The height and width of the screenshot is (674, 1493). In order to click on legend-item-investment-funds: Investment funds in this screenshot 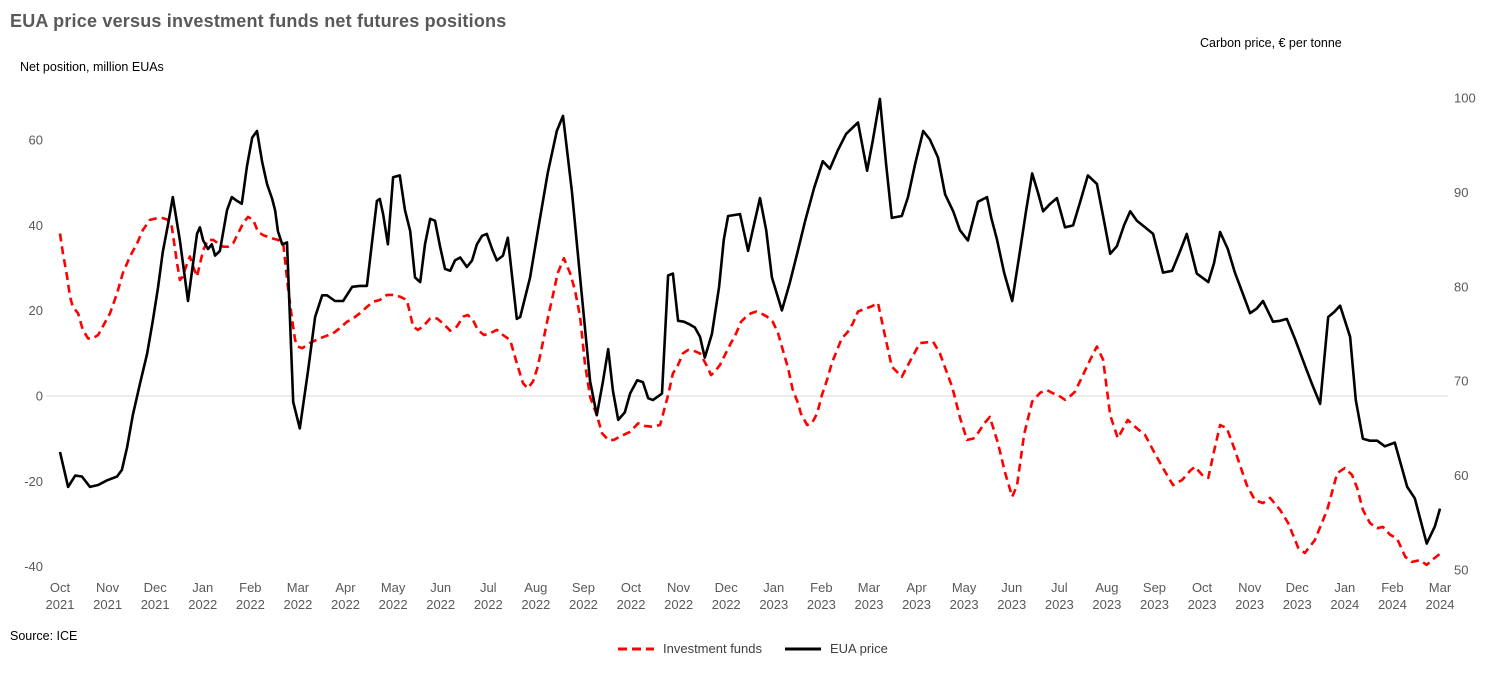, I will do `click(689, 648)`.